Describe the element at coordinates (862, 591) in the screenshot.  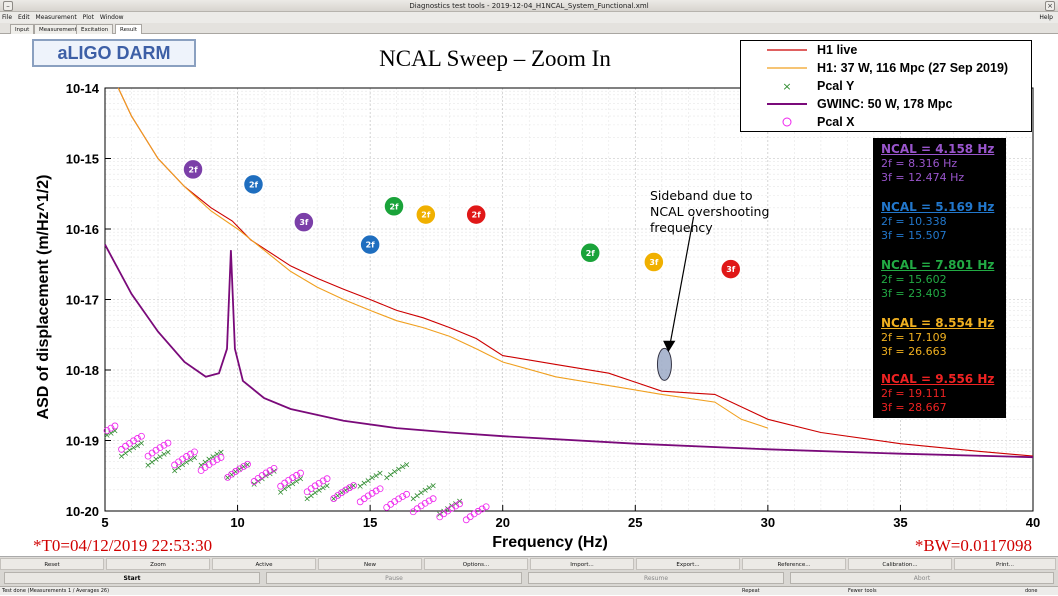
I see `fewer-tools-toggle: Fewer tools` at that location.